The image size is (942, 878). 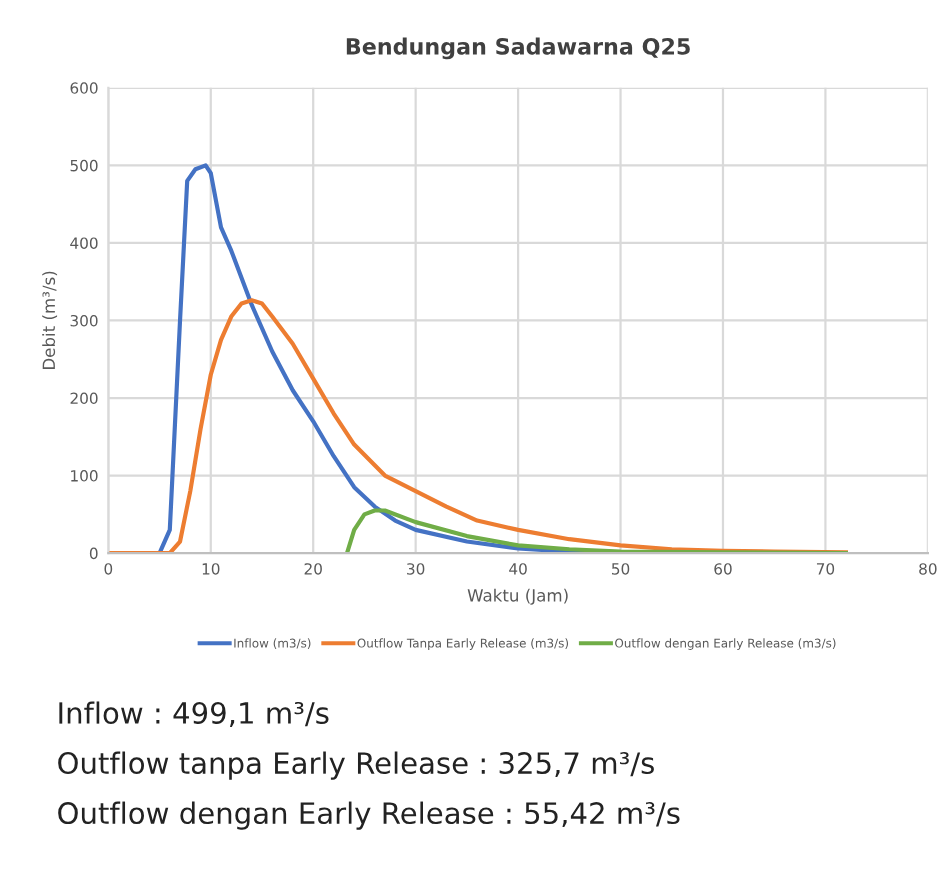 I want to click on text: Outflow tanpa Early Release : 325,7 m³/s, so click(x=356, y=765).